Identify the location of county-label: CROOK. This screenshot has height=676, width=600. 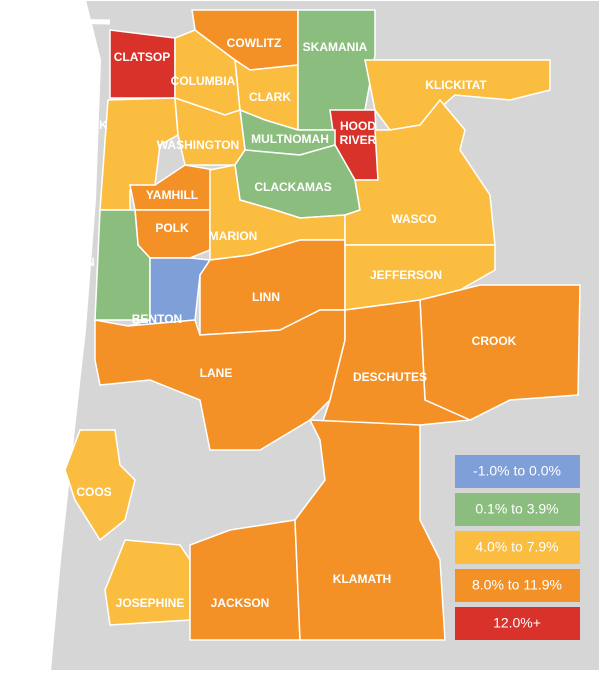
(494, 341).